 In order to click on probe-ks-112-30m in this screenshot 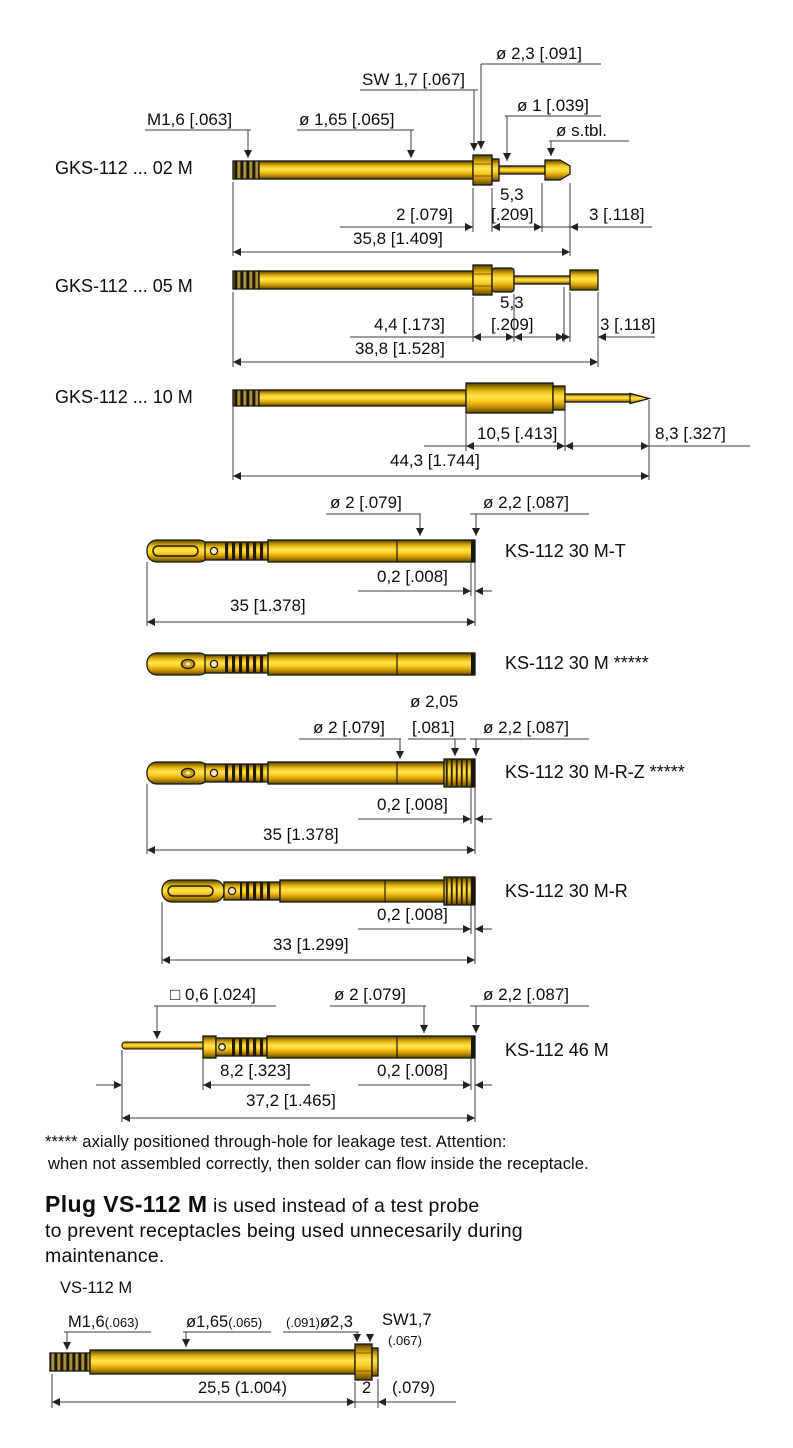, I will do `click(311, 664)`.